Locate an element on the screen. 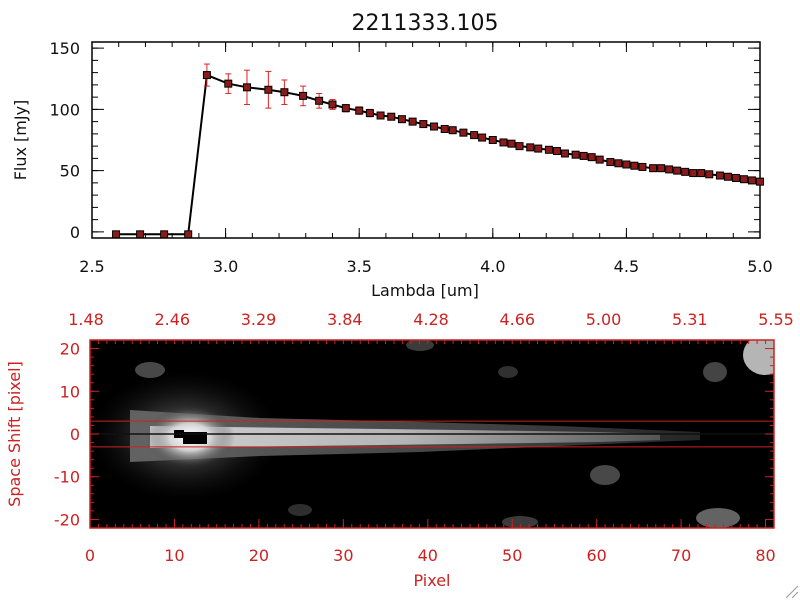 This screenshot has height=600, width=800. top-tick-label: 3.29 is located at coordinates (259, 319).